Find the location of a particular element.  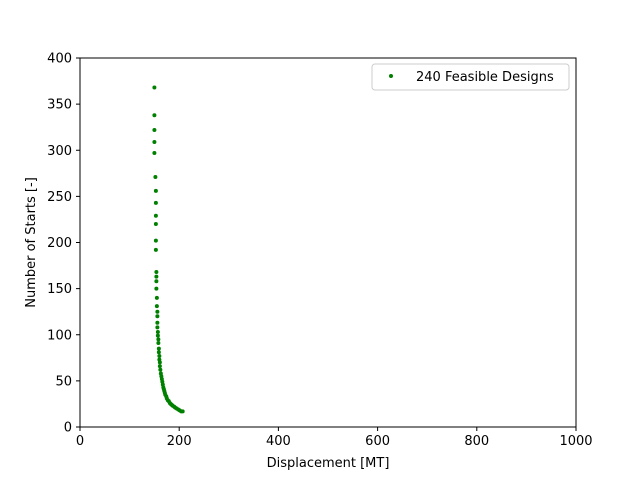

legend-box is located at coordinates (470, 77).